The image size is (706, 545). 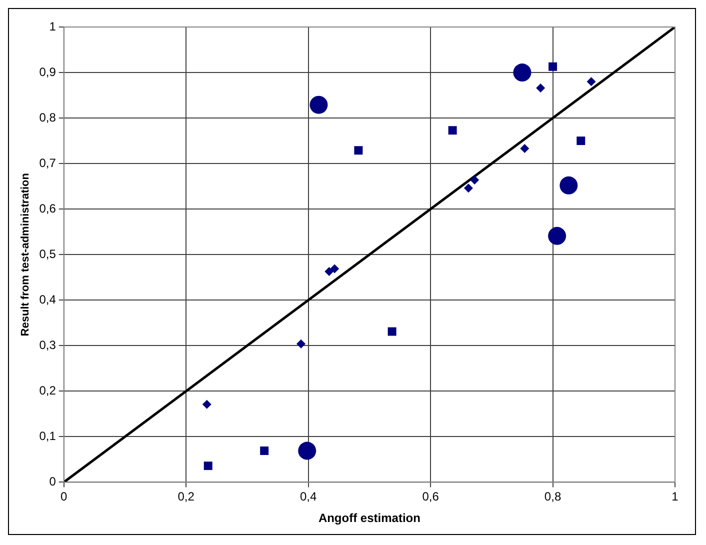 I want to click on x-tick-label: 0,8, so click(x=553, y=497).